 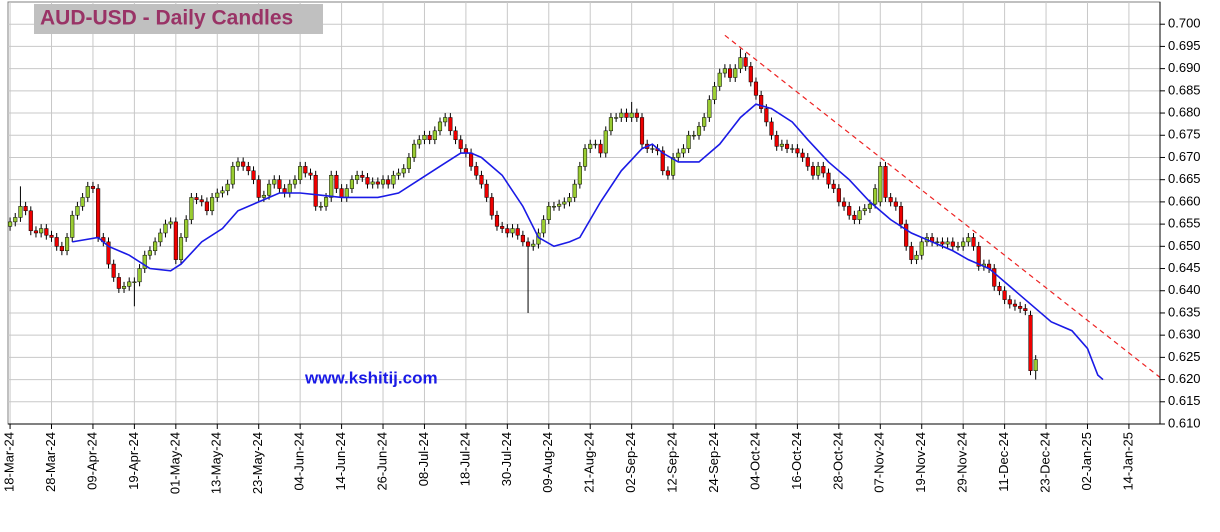 I want to click on y-tick-label: 0.650, so click(x=1184, y=245).